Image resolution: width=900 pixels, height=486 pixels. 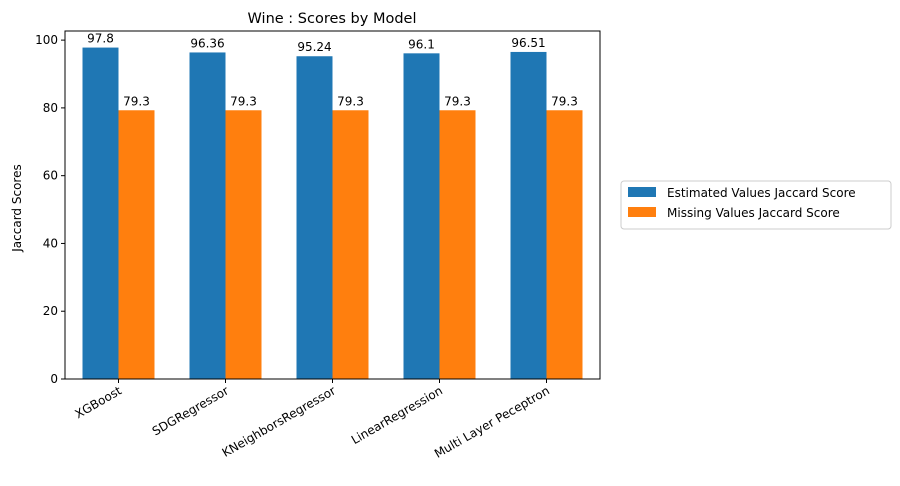 I want to click on legend-frame, so click(x=756, y=205).